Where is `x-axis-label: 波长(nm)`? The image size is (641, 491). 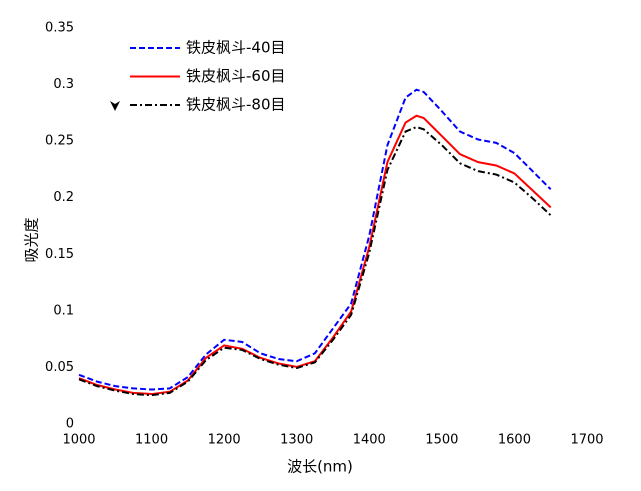
x-axis-label: 波长(nm) is located at coordinates (320, 467).